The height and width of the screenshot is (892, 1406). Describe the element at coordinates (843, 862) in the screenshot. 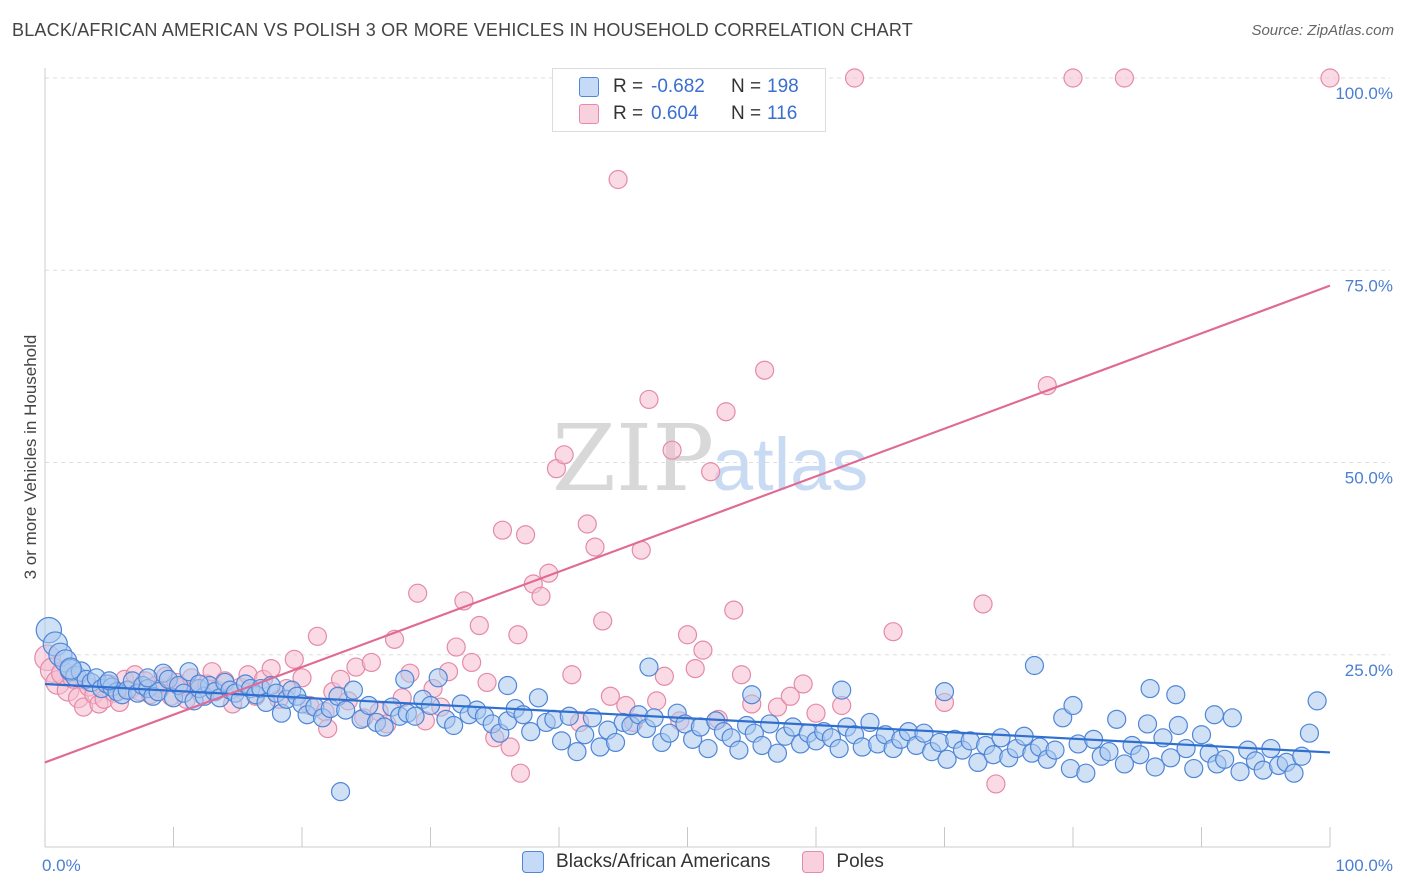

I see `legend-item-poles: Poles` at that location.